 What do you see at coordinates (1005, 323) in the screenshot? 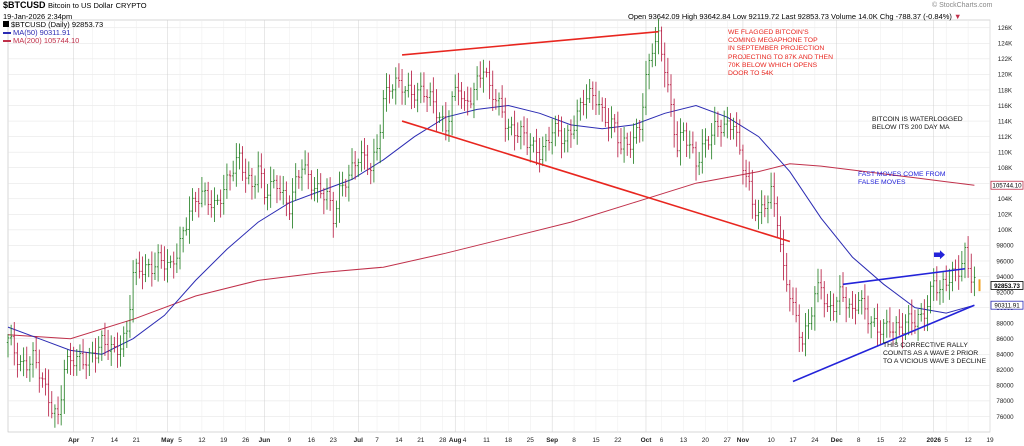
I see `y-tick-label: 88000` at bounding box center [1005, 323].